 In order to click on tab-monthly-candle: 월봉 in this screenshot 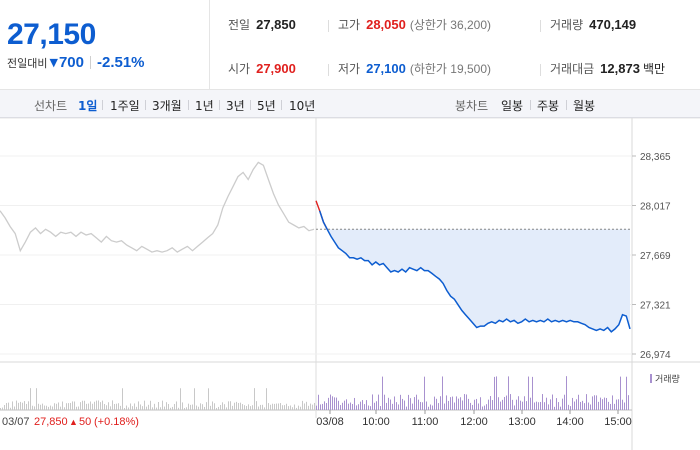, I will do `click(584, 106)`.